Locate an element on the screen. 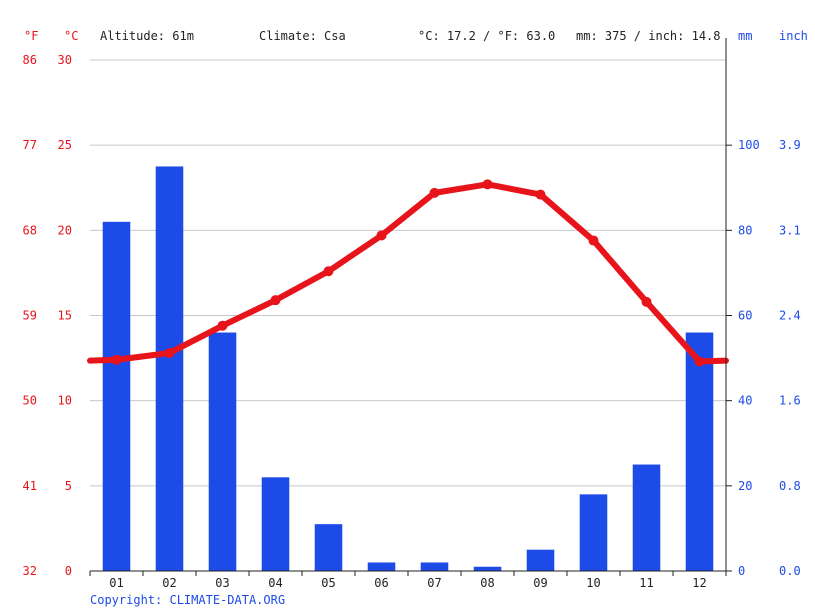  month-label: 05 is located at coordinates (328, 583).